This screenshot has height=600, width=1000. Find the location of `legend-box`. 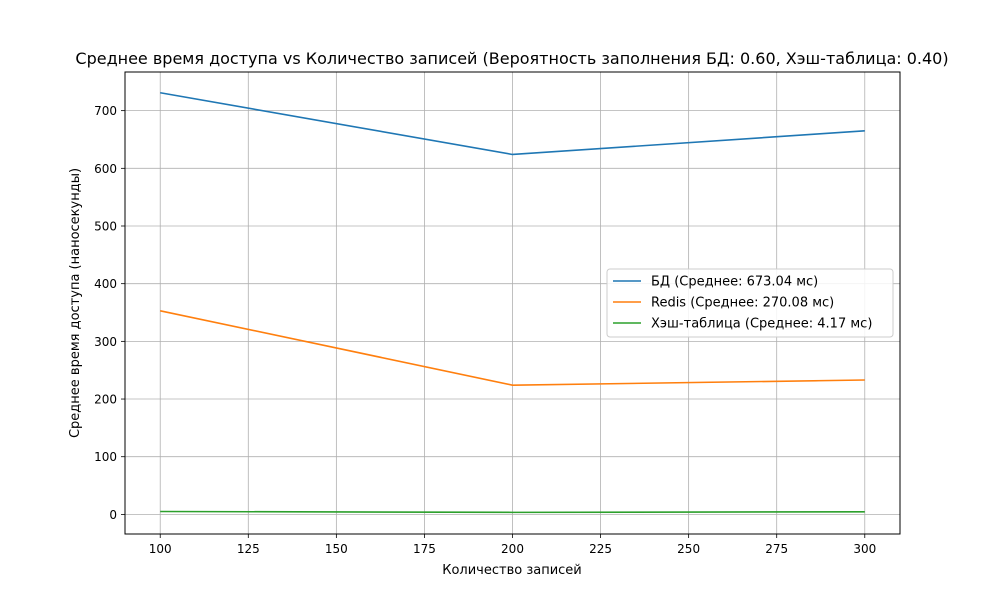

legend-box is located at coordinates (750, 303).